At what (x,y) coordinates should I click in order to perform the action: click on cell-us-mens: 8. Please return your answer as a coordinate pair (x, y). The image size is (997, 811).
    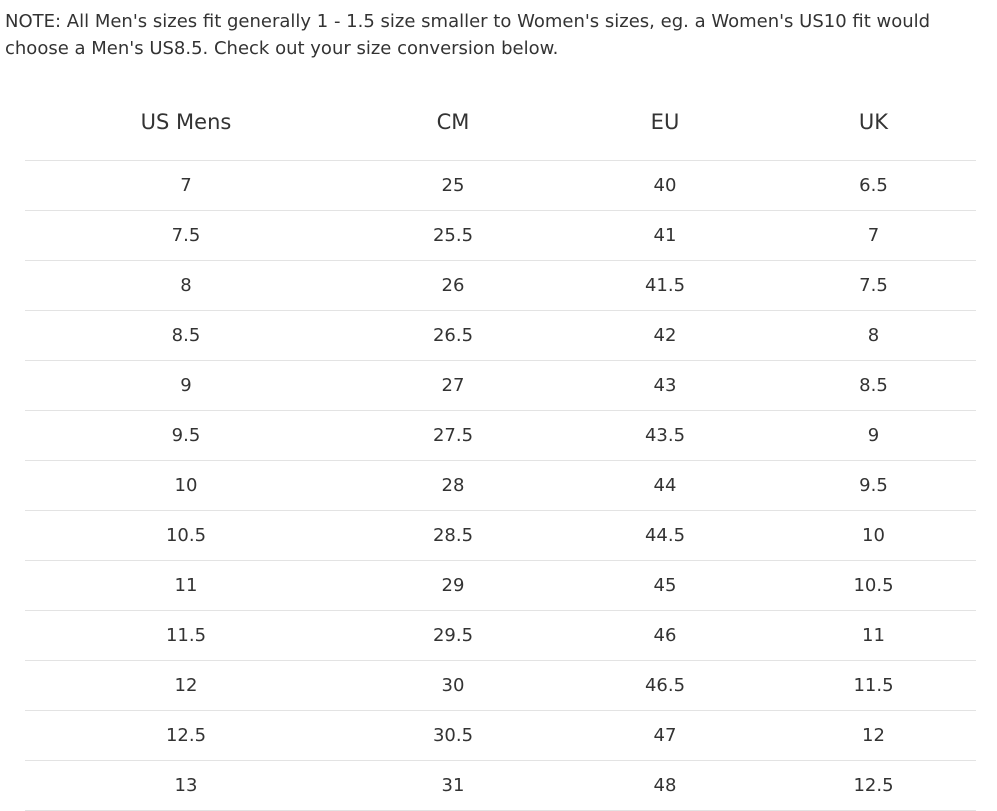
    Looking at the image, I should click on (186, 285).